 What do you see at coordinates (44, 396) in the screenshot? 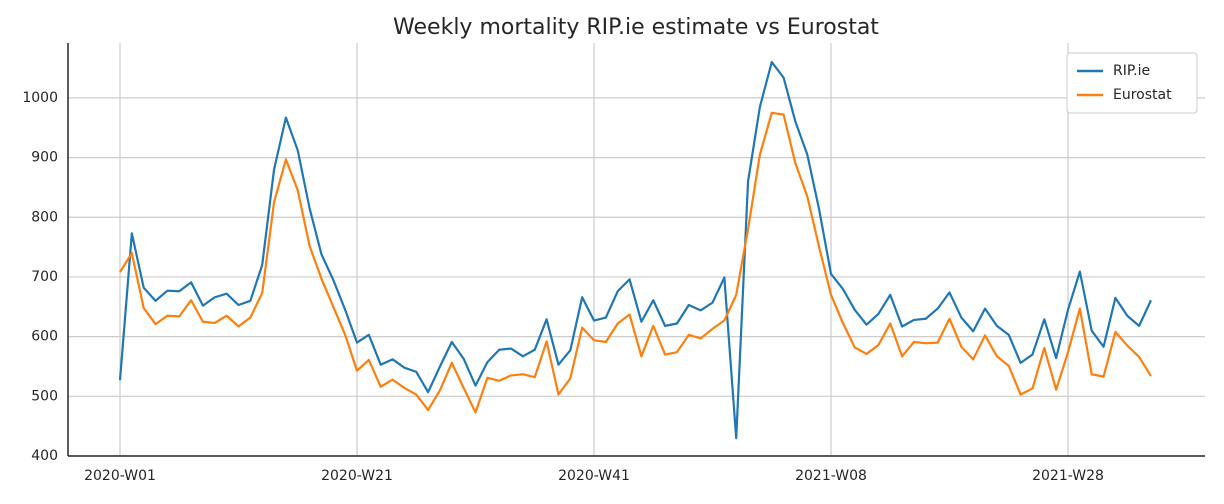
I see `y-tick-label: 500` at bounding box center [44, 396].